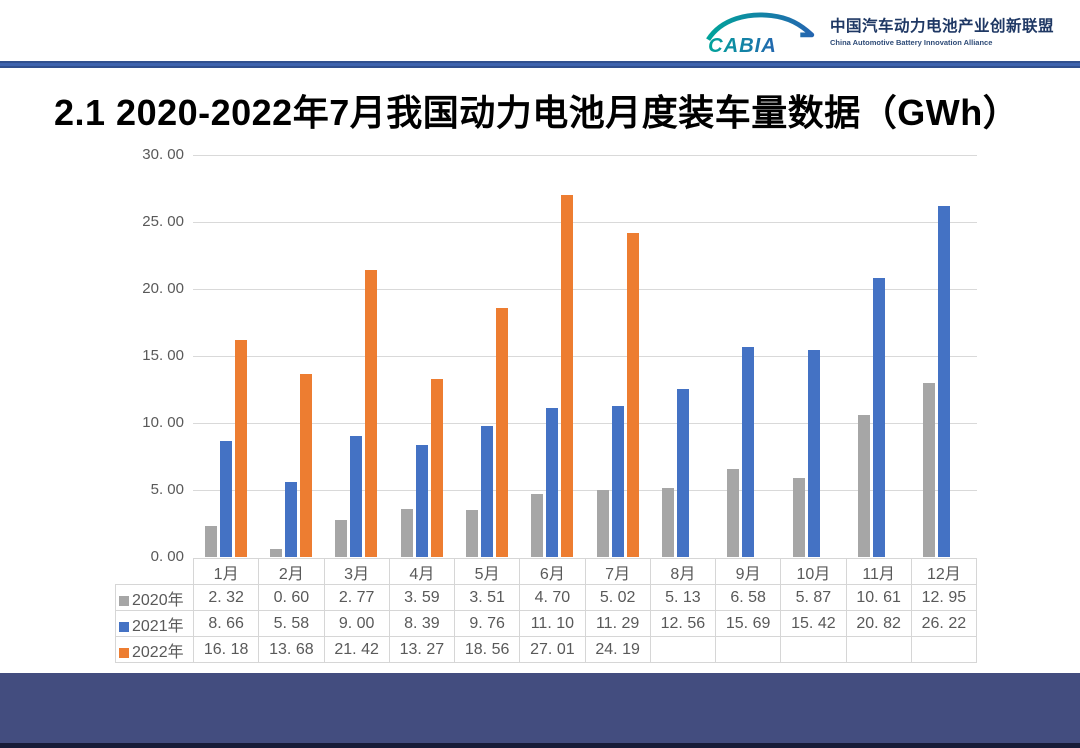  What do you see at coordinates (878, 597) in the screenshot?
I see `value-cell: 10. 61` at bounding box center [878, 597].